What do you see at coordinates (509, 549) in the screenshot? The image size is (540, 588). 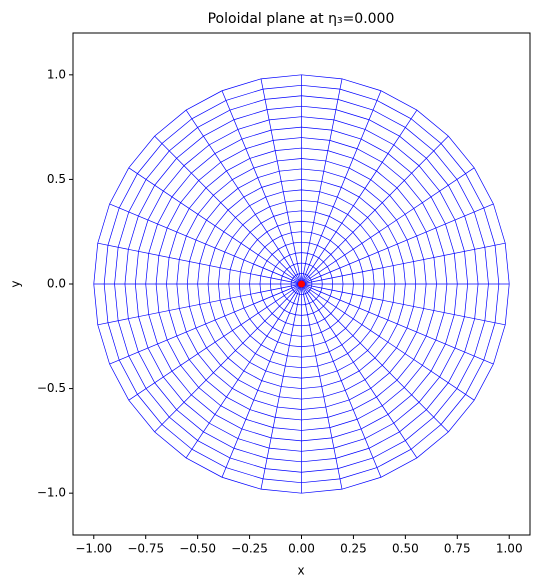 I see `x-tick-label: 1.00` at bounding box center [509, 549].